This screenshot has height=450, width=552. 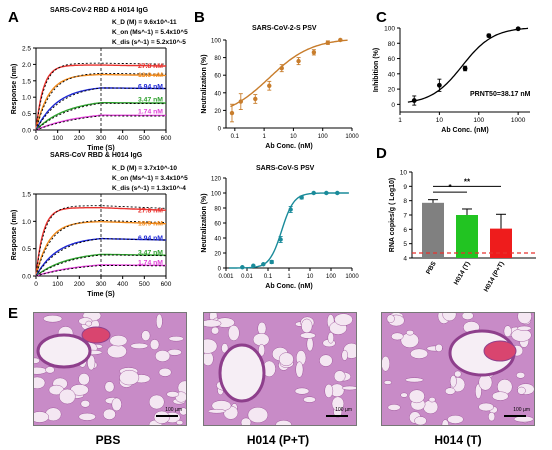 I want to click on b-bottom-title: SARS-CoV-S PSV, so click(x=285, y=168).